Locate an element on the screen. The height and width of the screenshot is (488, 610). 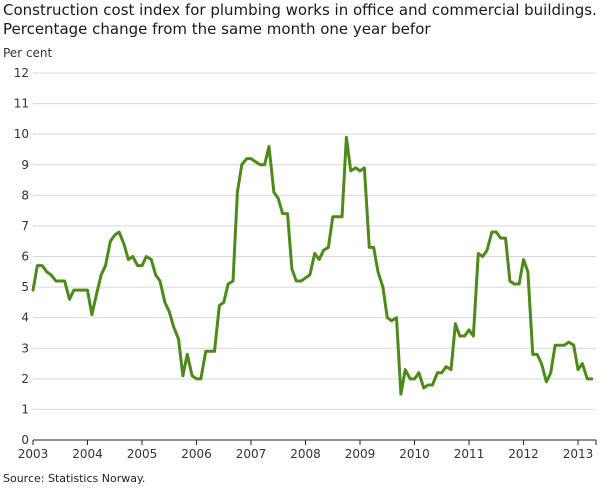
y-tick-label-5: 5 is located at coordinates (25, 287).